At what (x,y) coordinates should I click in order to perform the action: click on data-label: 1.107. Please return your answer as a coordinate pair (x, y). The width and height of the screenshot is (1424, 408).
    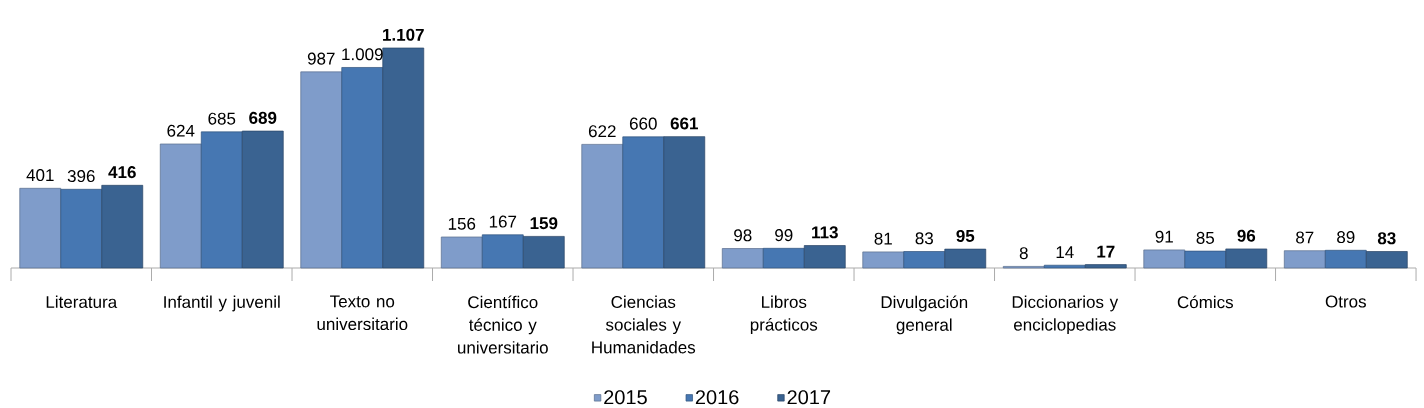
    Looking at the image, I should click on (403, 34).